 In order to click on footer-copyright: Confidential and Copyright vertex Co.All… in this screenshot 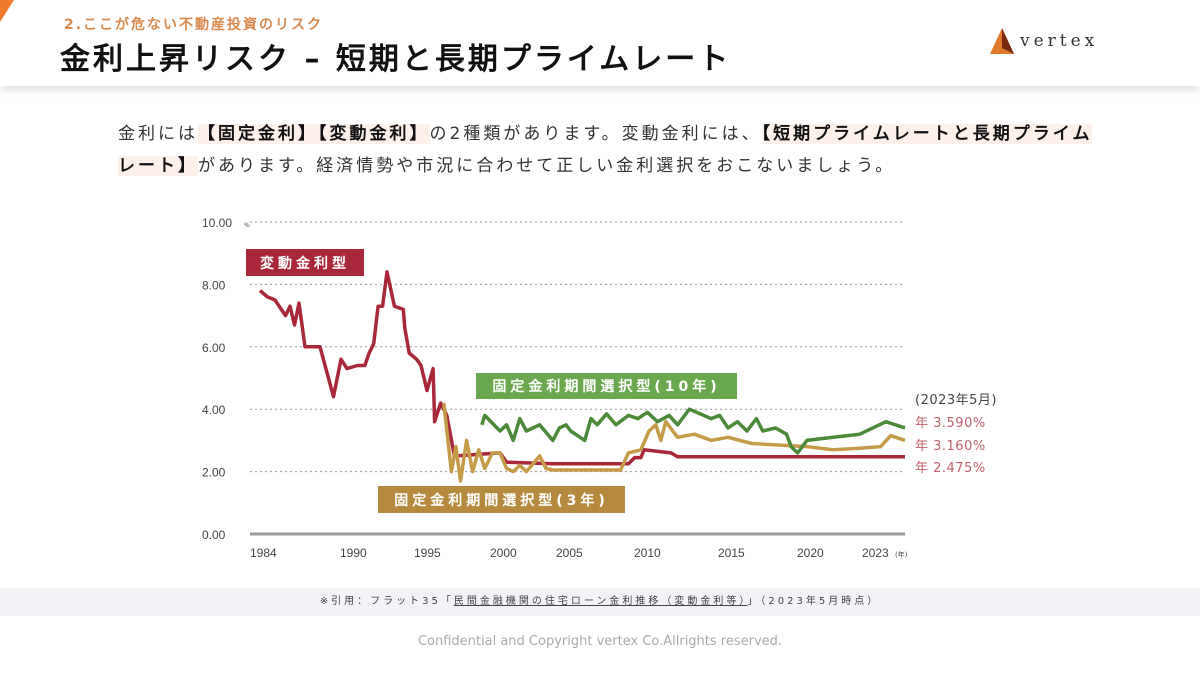, I will do `click(600, 641)`.